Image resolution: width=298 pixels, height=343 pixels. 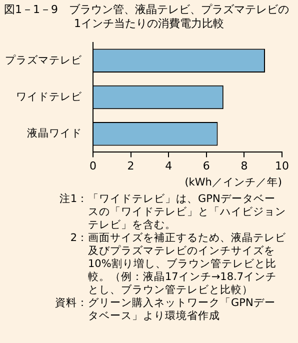 I want to click on x-axis-title: (kWh／インチ／年), so click(x=233, y=182).